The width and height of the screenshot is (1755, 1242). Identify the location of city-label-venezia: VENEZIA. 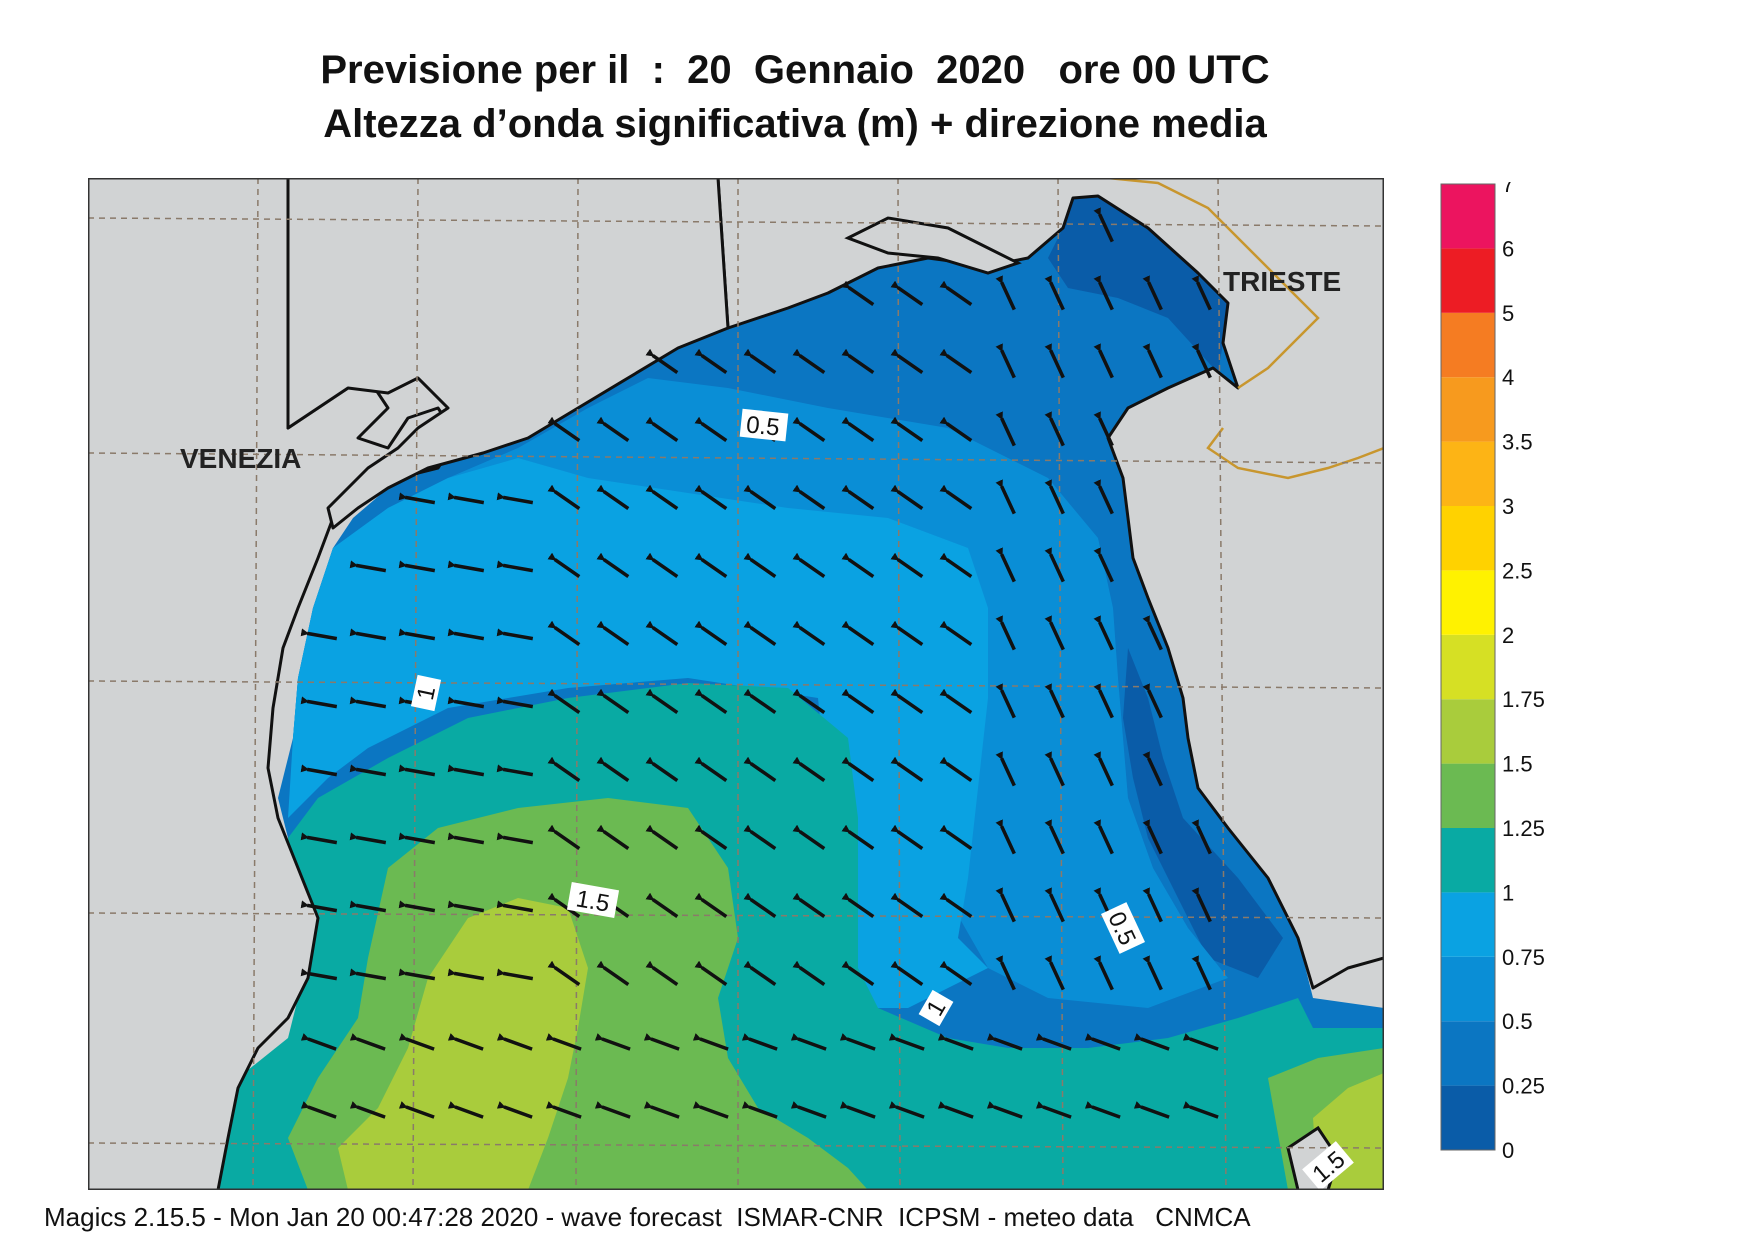
(240, 458).